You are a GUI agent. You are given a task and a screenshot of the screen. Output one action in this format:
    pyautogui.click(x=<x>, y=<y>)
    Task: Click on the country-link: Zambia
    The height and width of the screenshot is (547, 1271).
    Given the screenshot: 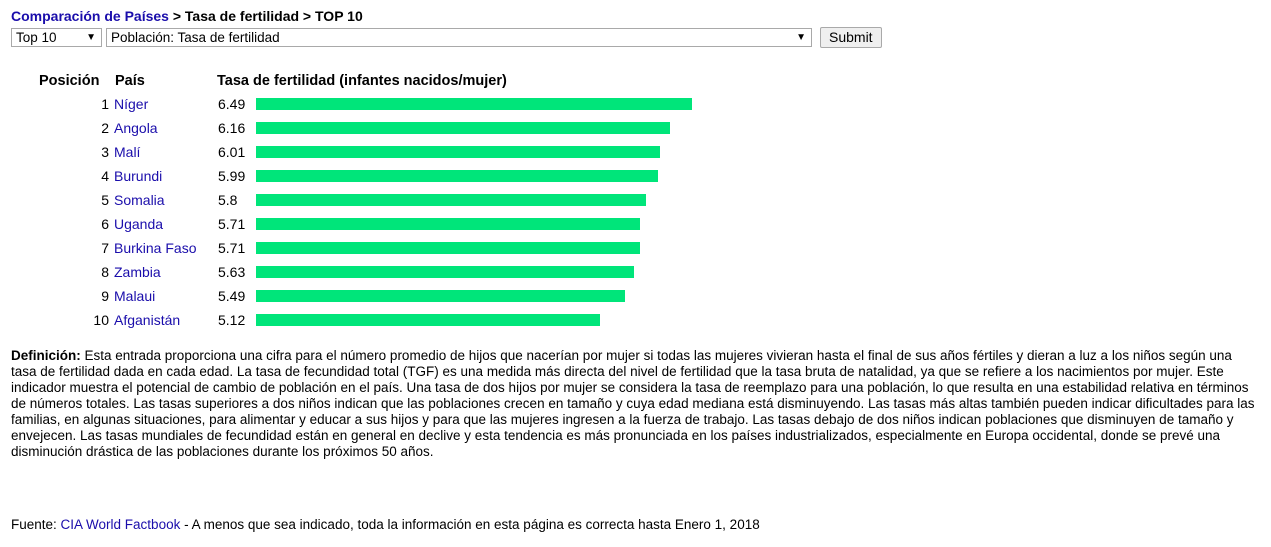 What is the action you would take?
    pyautogui.click(x=137, y=272)
    